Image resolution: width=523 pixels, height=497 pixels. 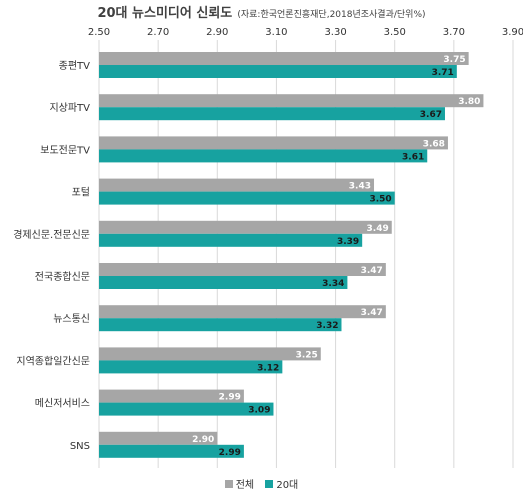 I want to click on data-label: 3.32, so click(x=327, y=326).